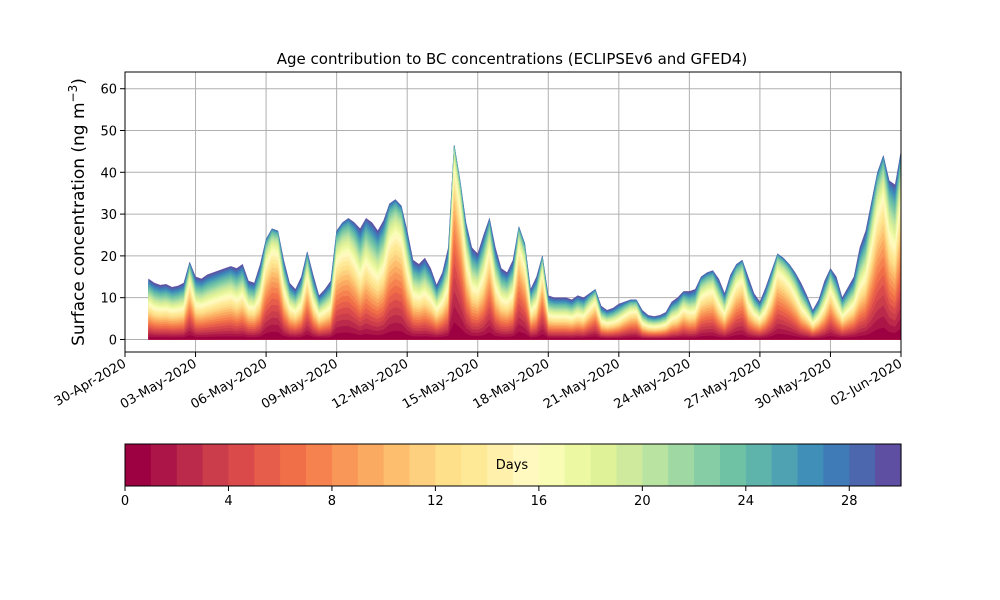 The width and height of the screenshot is (1000, 600). I want to click on y-tick-label: 10, so click(108, 299).